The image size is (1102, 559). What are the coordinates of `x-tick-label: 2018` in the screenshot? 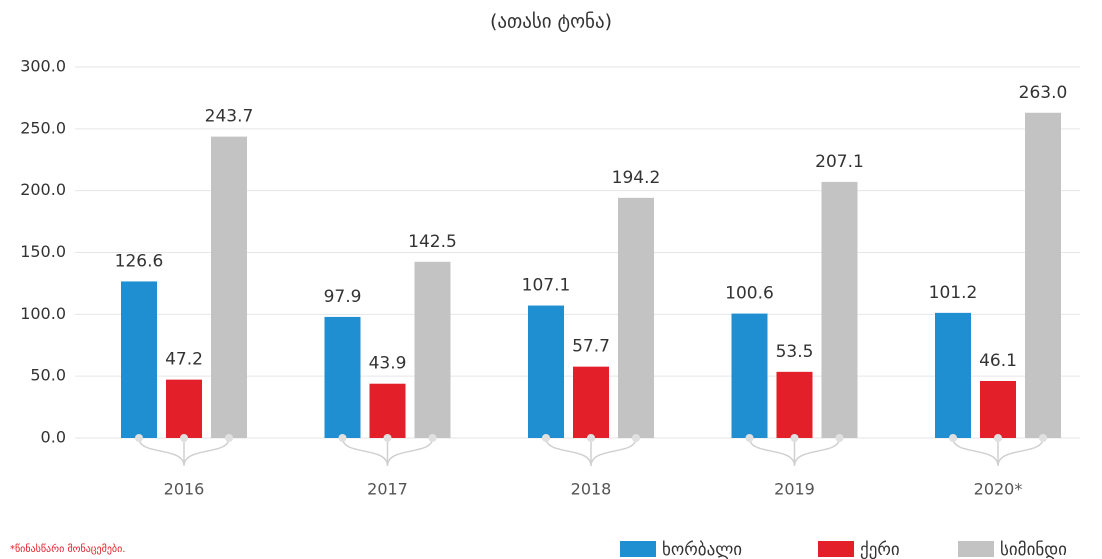 It's located at (591, 489).